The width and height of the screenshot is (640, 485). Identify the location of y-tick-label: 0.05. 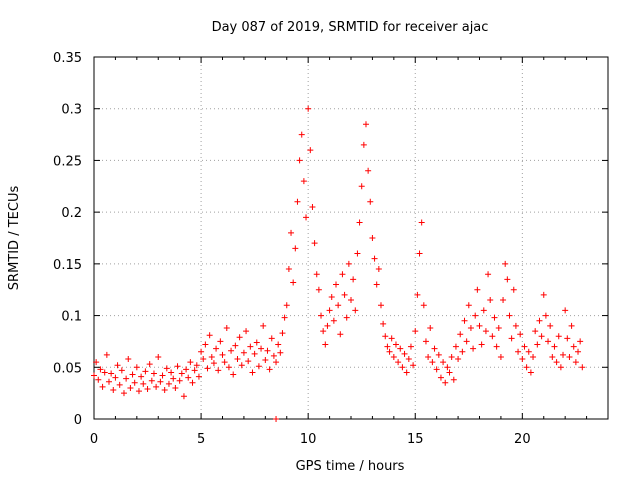
(67, 368).